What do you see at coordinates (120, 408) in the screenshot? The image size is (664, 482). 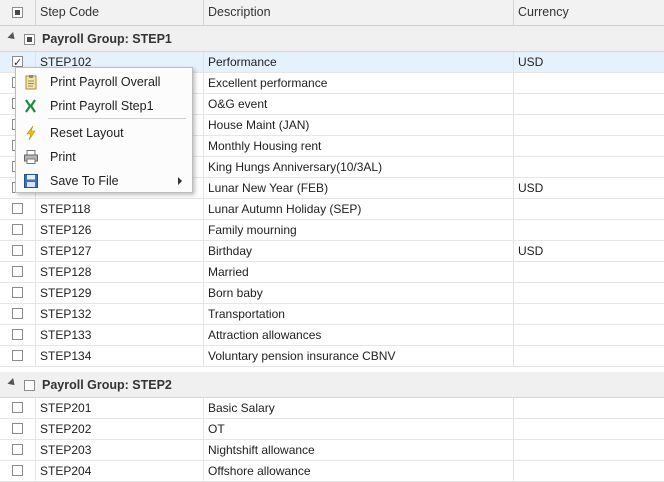 I see `step-code-cell: STEP201` at bounding box center [120, 408].